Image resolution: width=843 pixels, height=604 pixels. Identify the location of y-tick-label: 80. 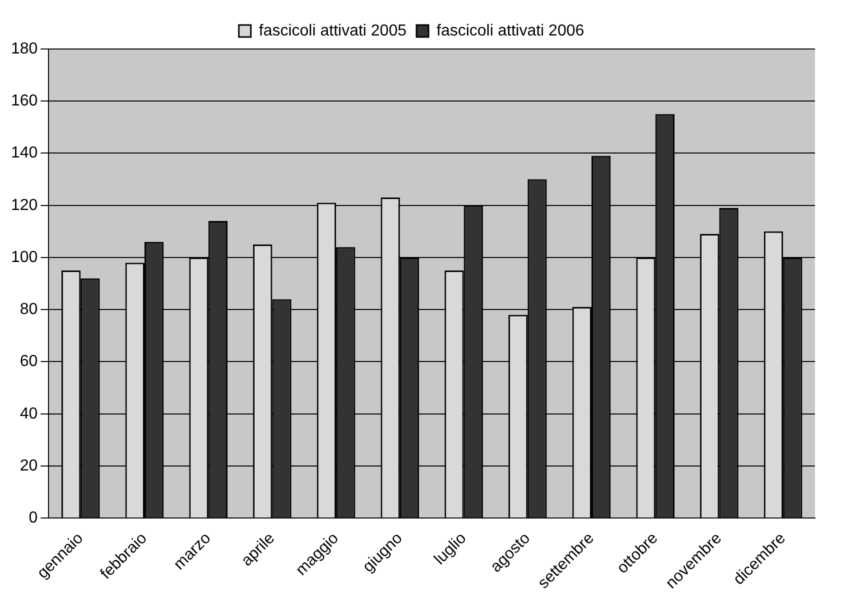
(29, 309).